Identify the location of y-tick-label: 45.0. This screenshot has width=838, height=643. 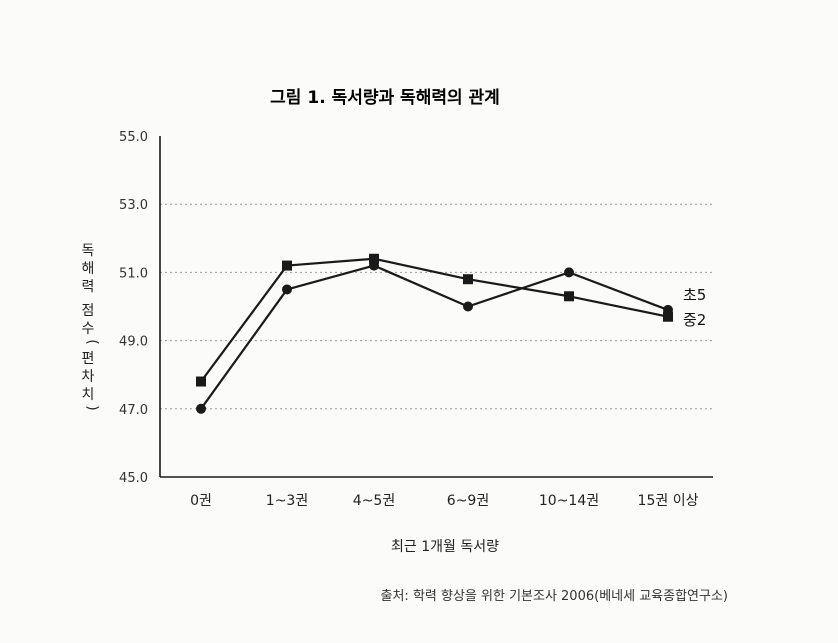
(133, 478).